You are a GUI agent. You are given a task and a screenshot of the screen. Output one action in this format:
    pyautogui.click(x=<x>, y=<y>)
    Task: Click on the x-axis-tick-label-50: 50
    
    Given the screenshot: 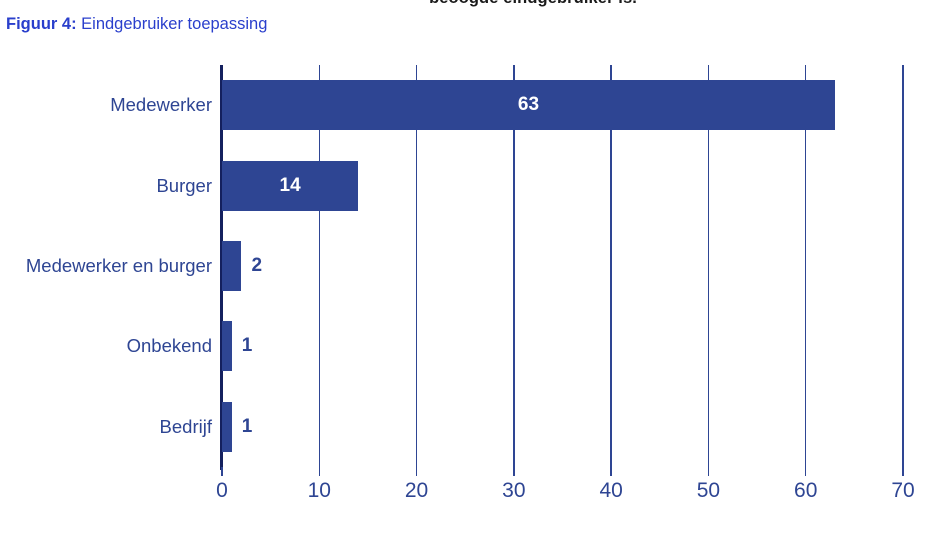 What is the action you would take?
    pyautogui.click(x=708, y=490)
    